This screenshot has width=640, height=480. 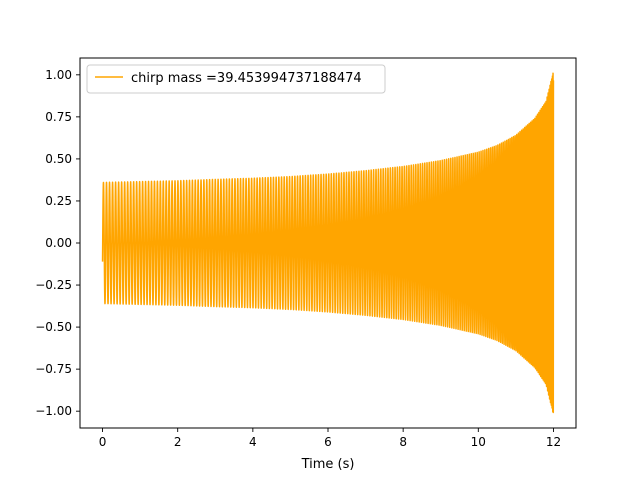 What do you see at coordinates (403, 442) in the screenshot?
I see `x-tick-label: 8` at bounding box center [403, 442].